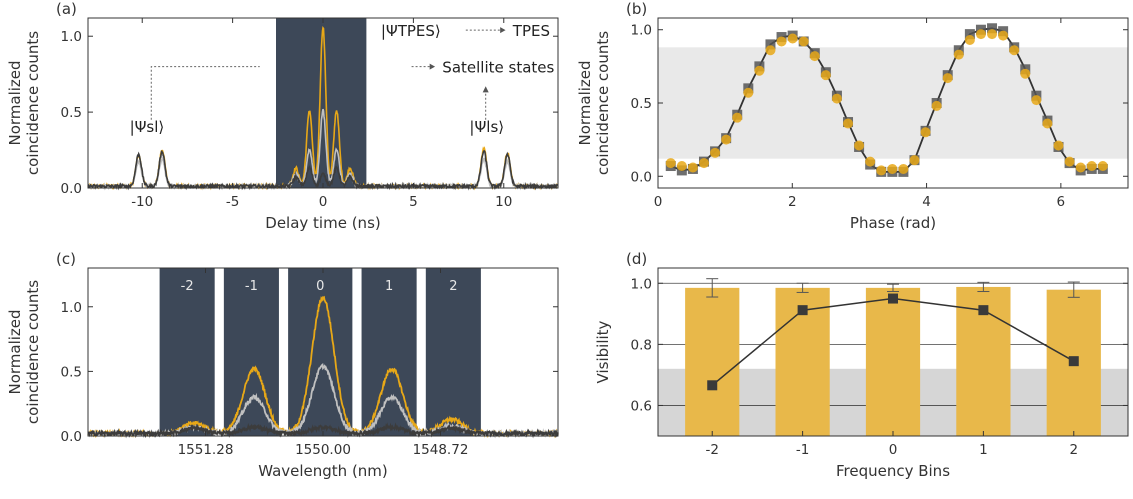 The height and width of the screenshot is (499, 1133). I want to click on x-axis-label: Phase (rad), so click(893, 223).